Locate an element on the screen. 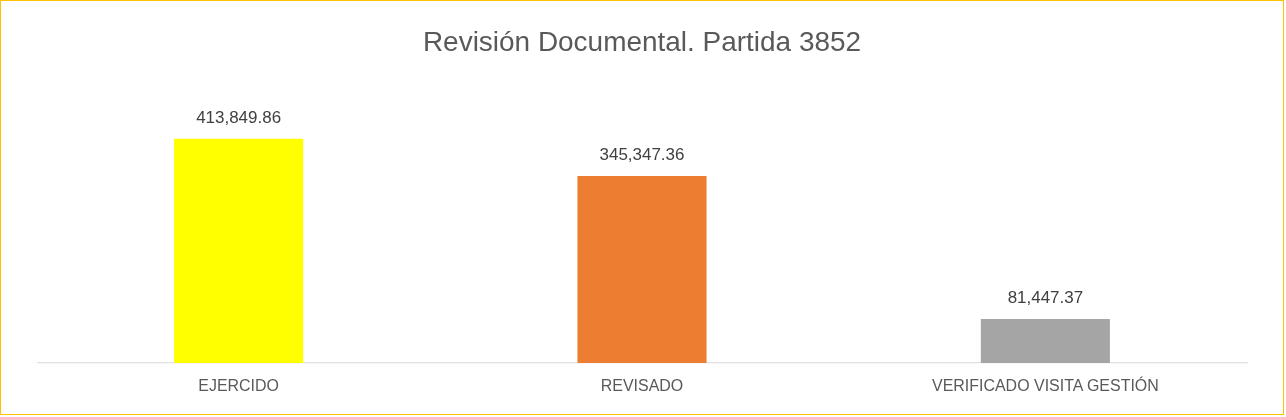 The width and height of the screenshot is (1286, 417). data-label: 345,347.36 is located at coordinates (642, 155).